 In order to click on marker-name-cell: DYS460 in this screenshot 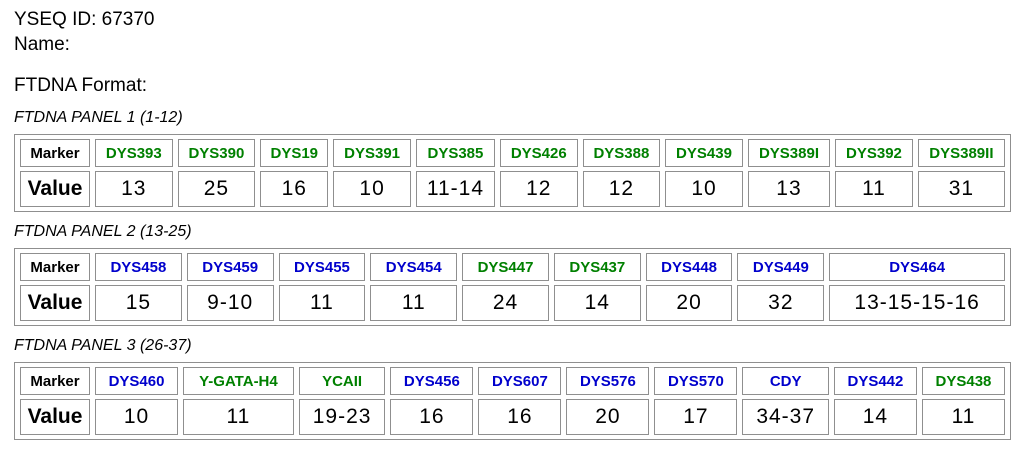, I will do `click(137, 381)`.